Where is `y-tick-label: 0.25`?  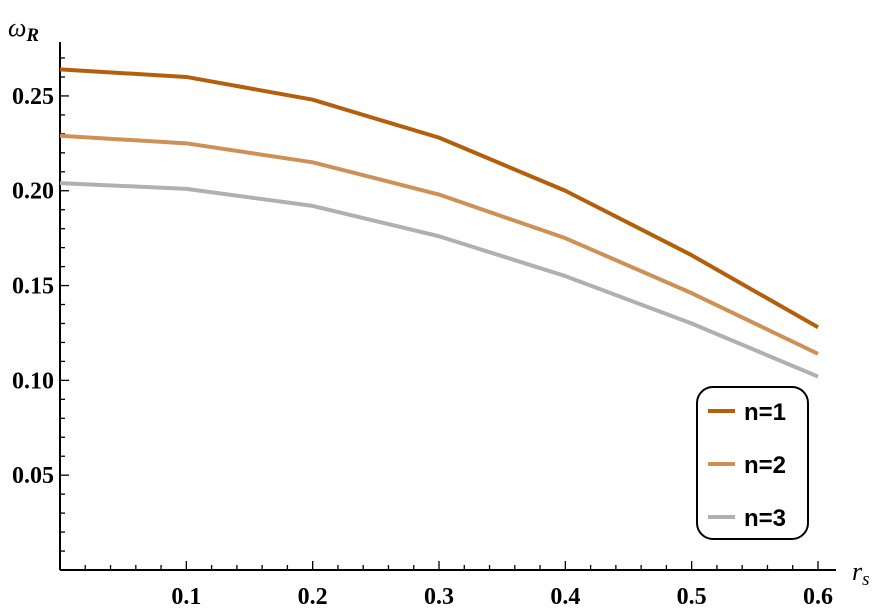
y-tick-label: 0.25 is located at coordinates (33, 97).